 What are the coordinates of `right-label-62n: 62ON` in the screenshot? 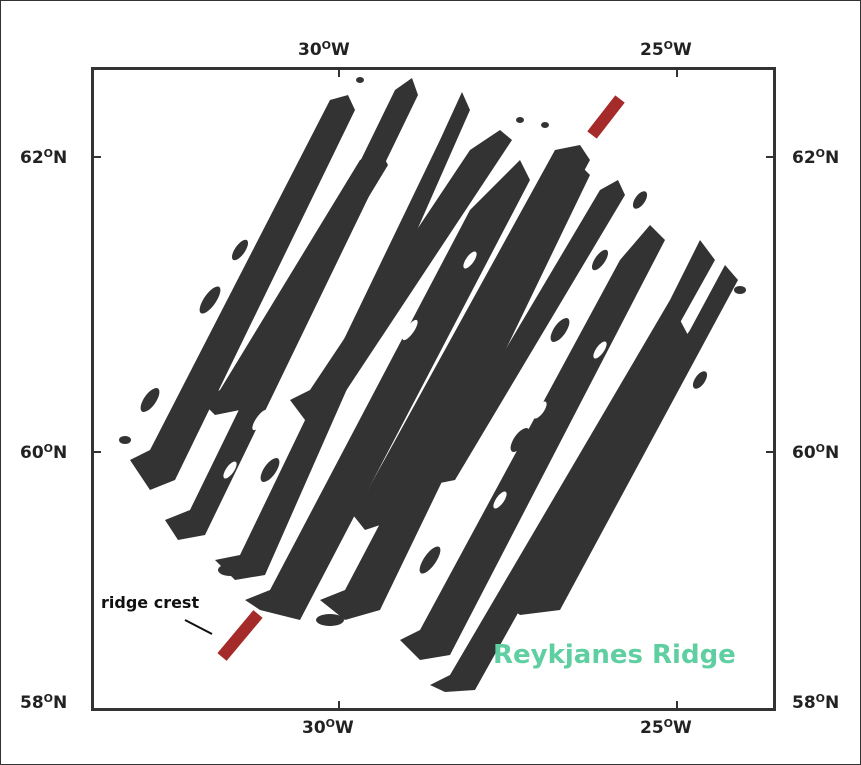 It's located at (816, 157).